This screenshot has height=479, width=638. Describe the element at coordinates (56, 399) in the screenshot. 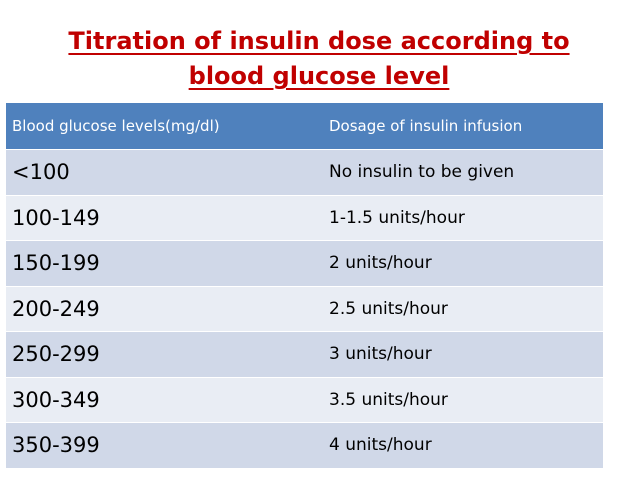

I see `glucose-range-cell: 300-349` at that location.